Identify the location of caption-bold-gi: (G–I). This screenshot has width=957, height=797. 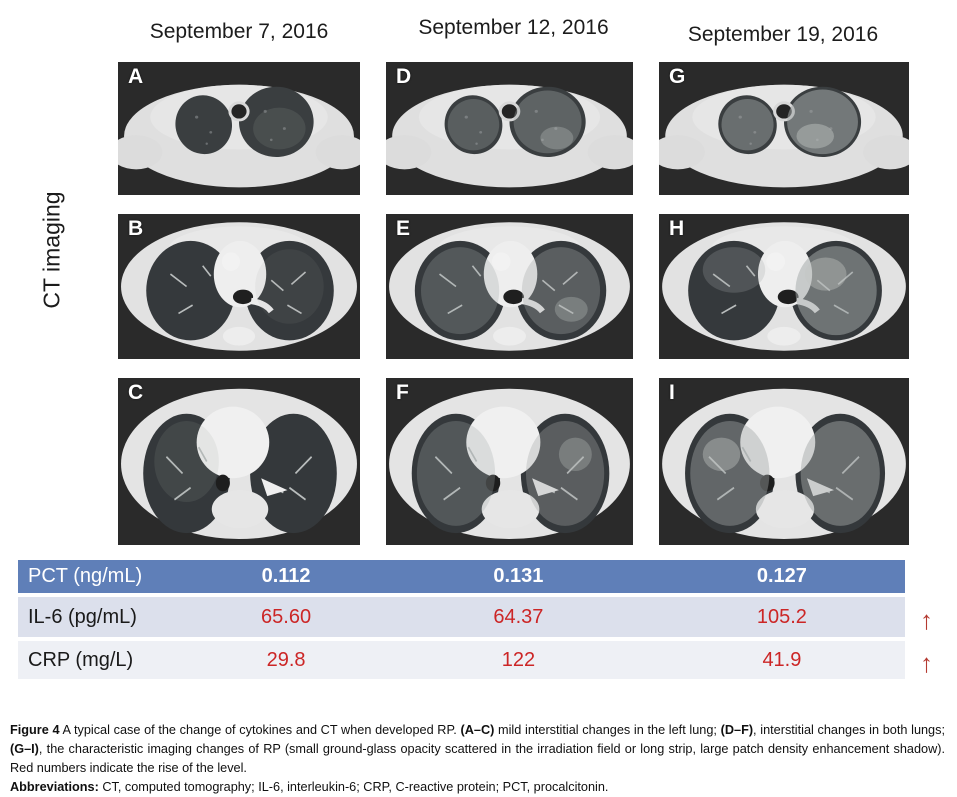
(24, 748).